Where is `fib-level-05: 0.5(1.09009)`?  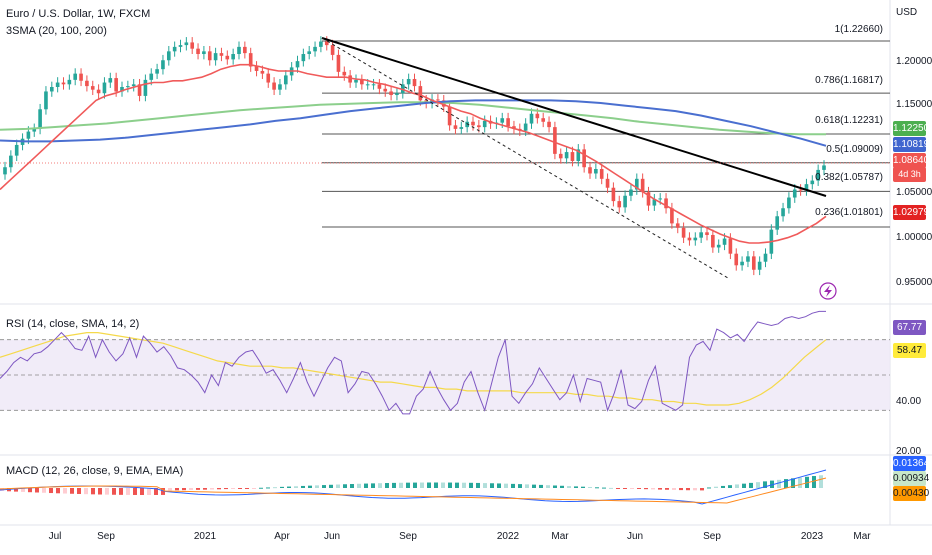
fib-level-05: 0.5(1.09009) is located at coordinates (854, 149).